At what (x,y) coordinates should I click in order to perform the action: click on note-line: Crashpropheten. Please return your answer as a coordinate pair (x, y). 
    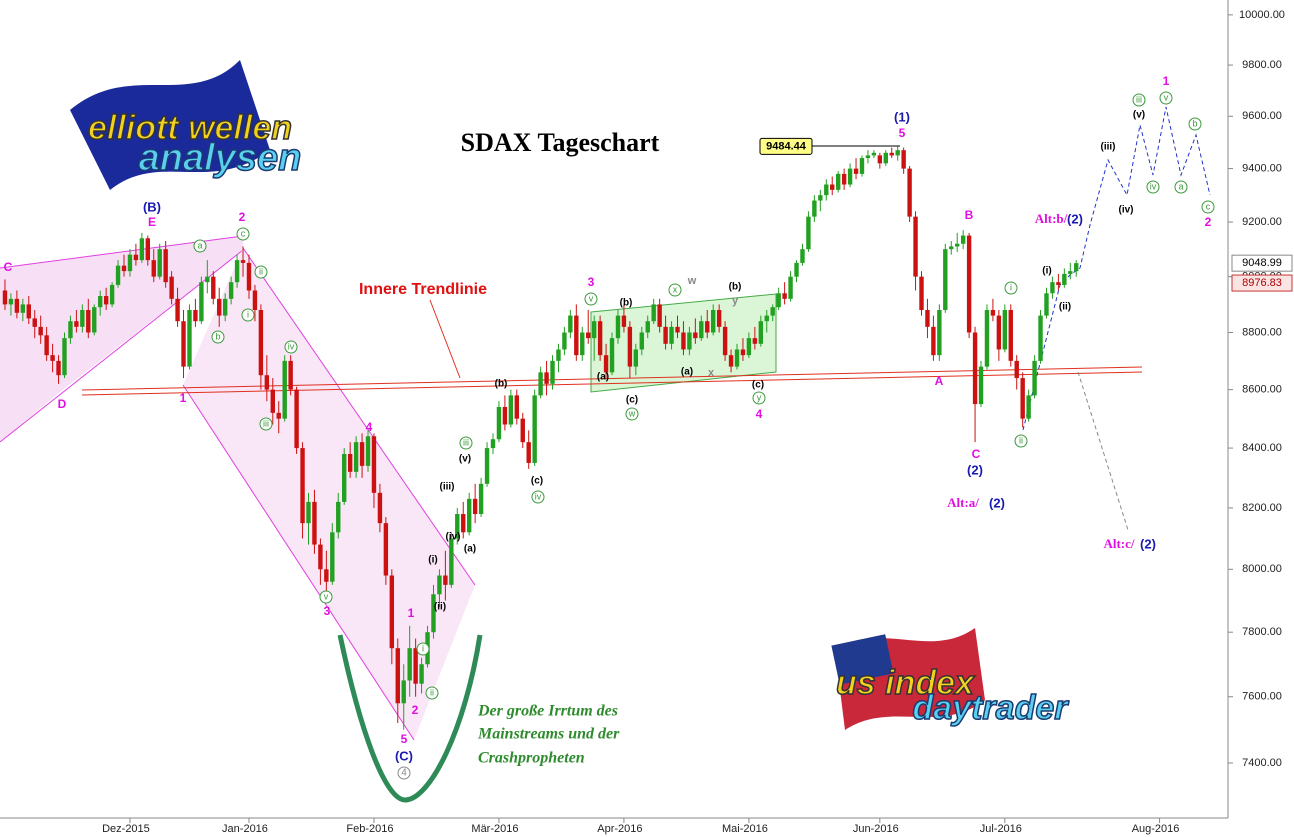
    Looking at the image, I should click on (531, 758).